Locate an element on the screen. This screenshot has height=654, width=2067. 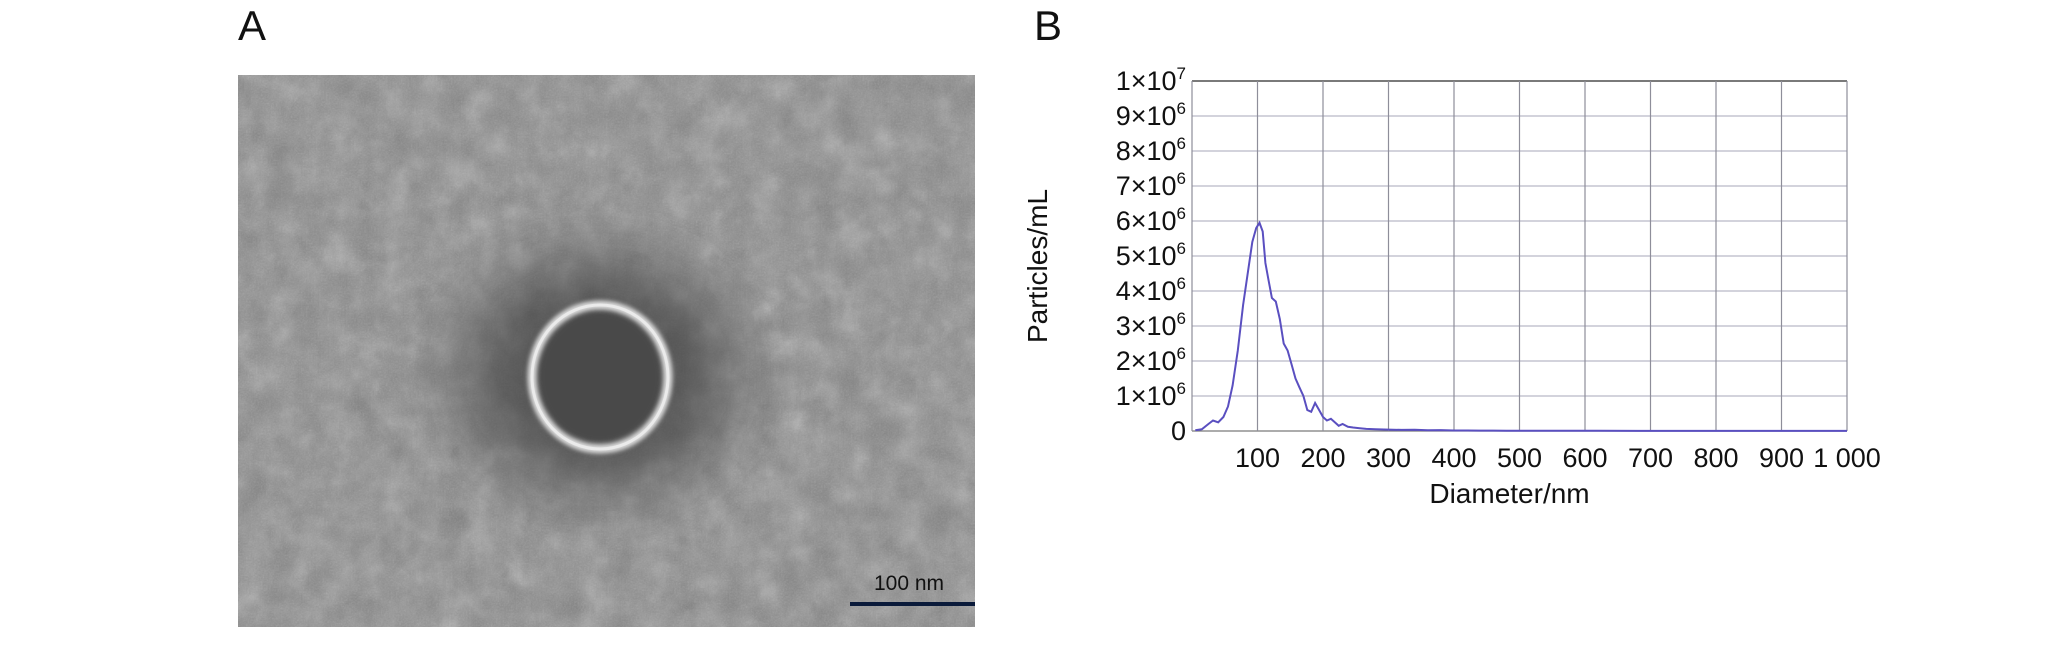
panel-label-a: A is located at coordinates (252, 25).